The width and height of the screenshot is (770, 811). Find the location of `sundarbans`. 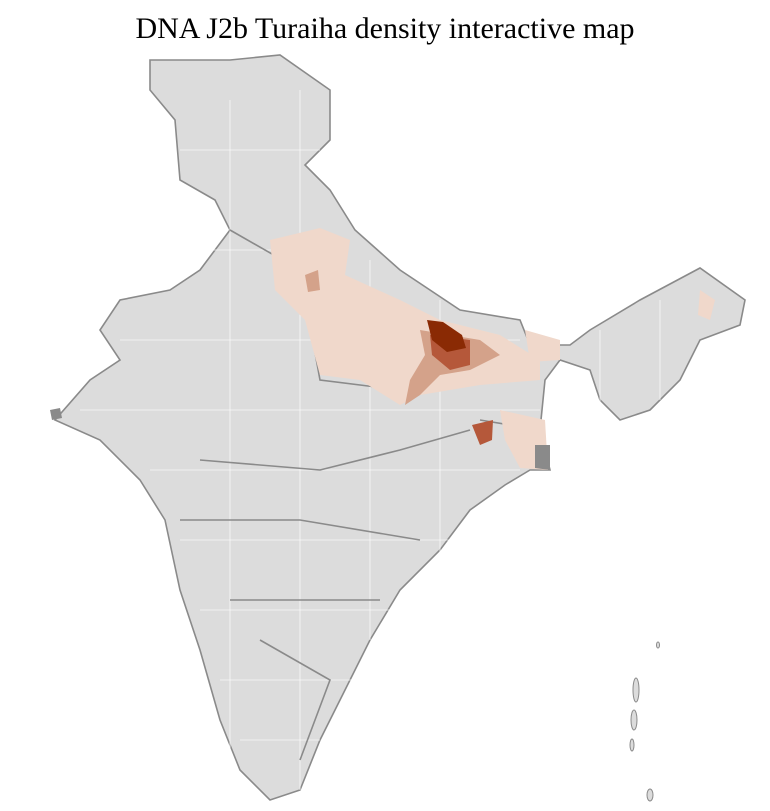

sundarbans is located at coordinates (542, 457).